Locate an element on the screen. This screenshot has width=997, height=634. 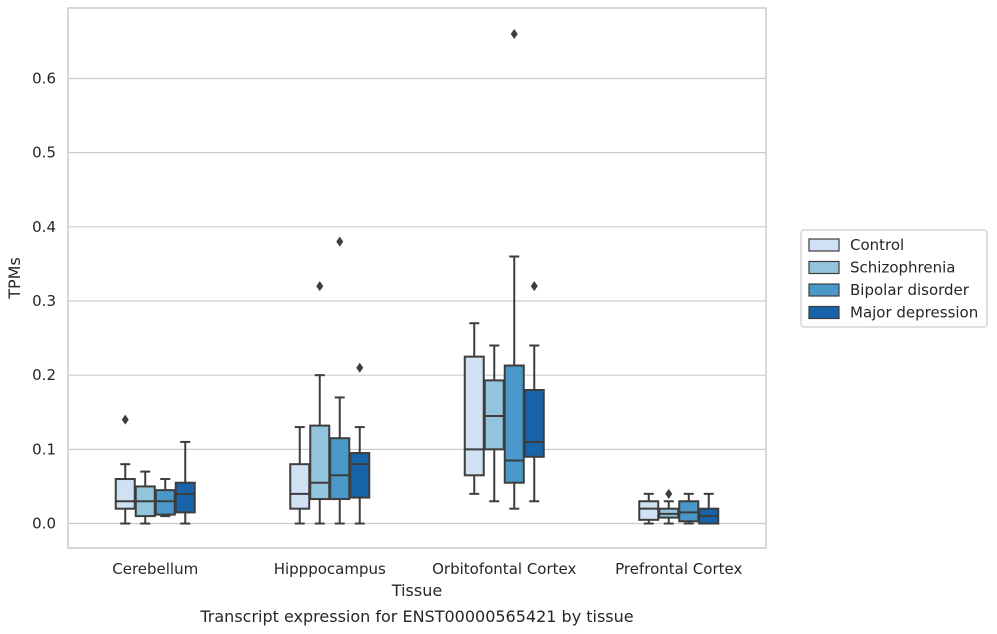
y-tick-label: 0.1 is located at coordinates (44, 449).